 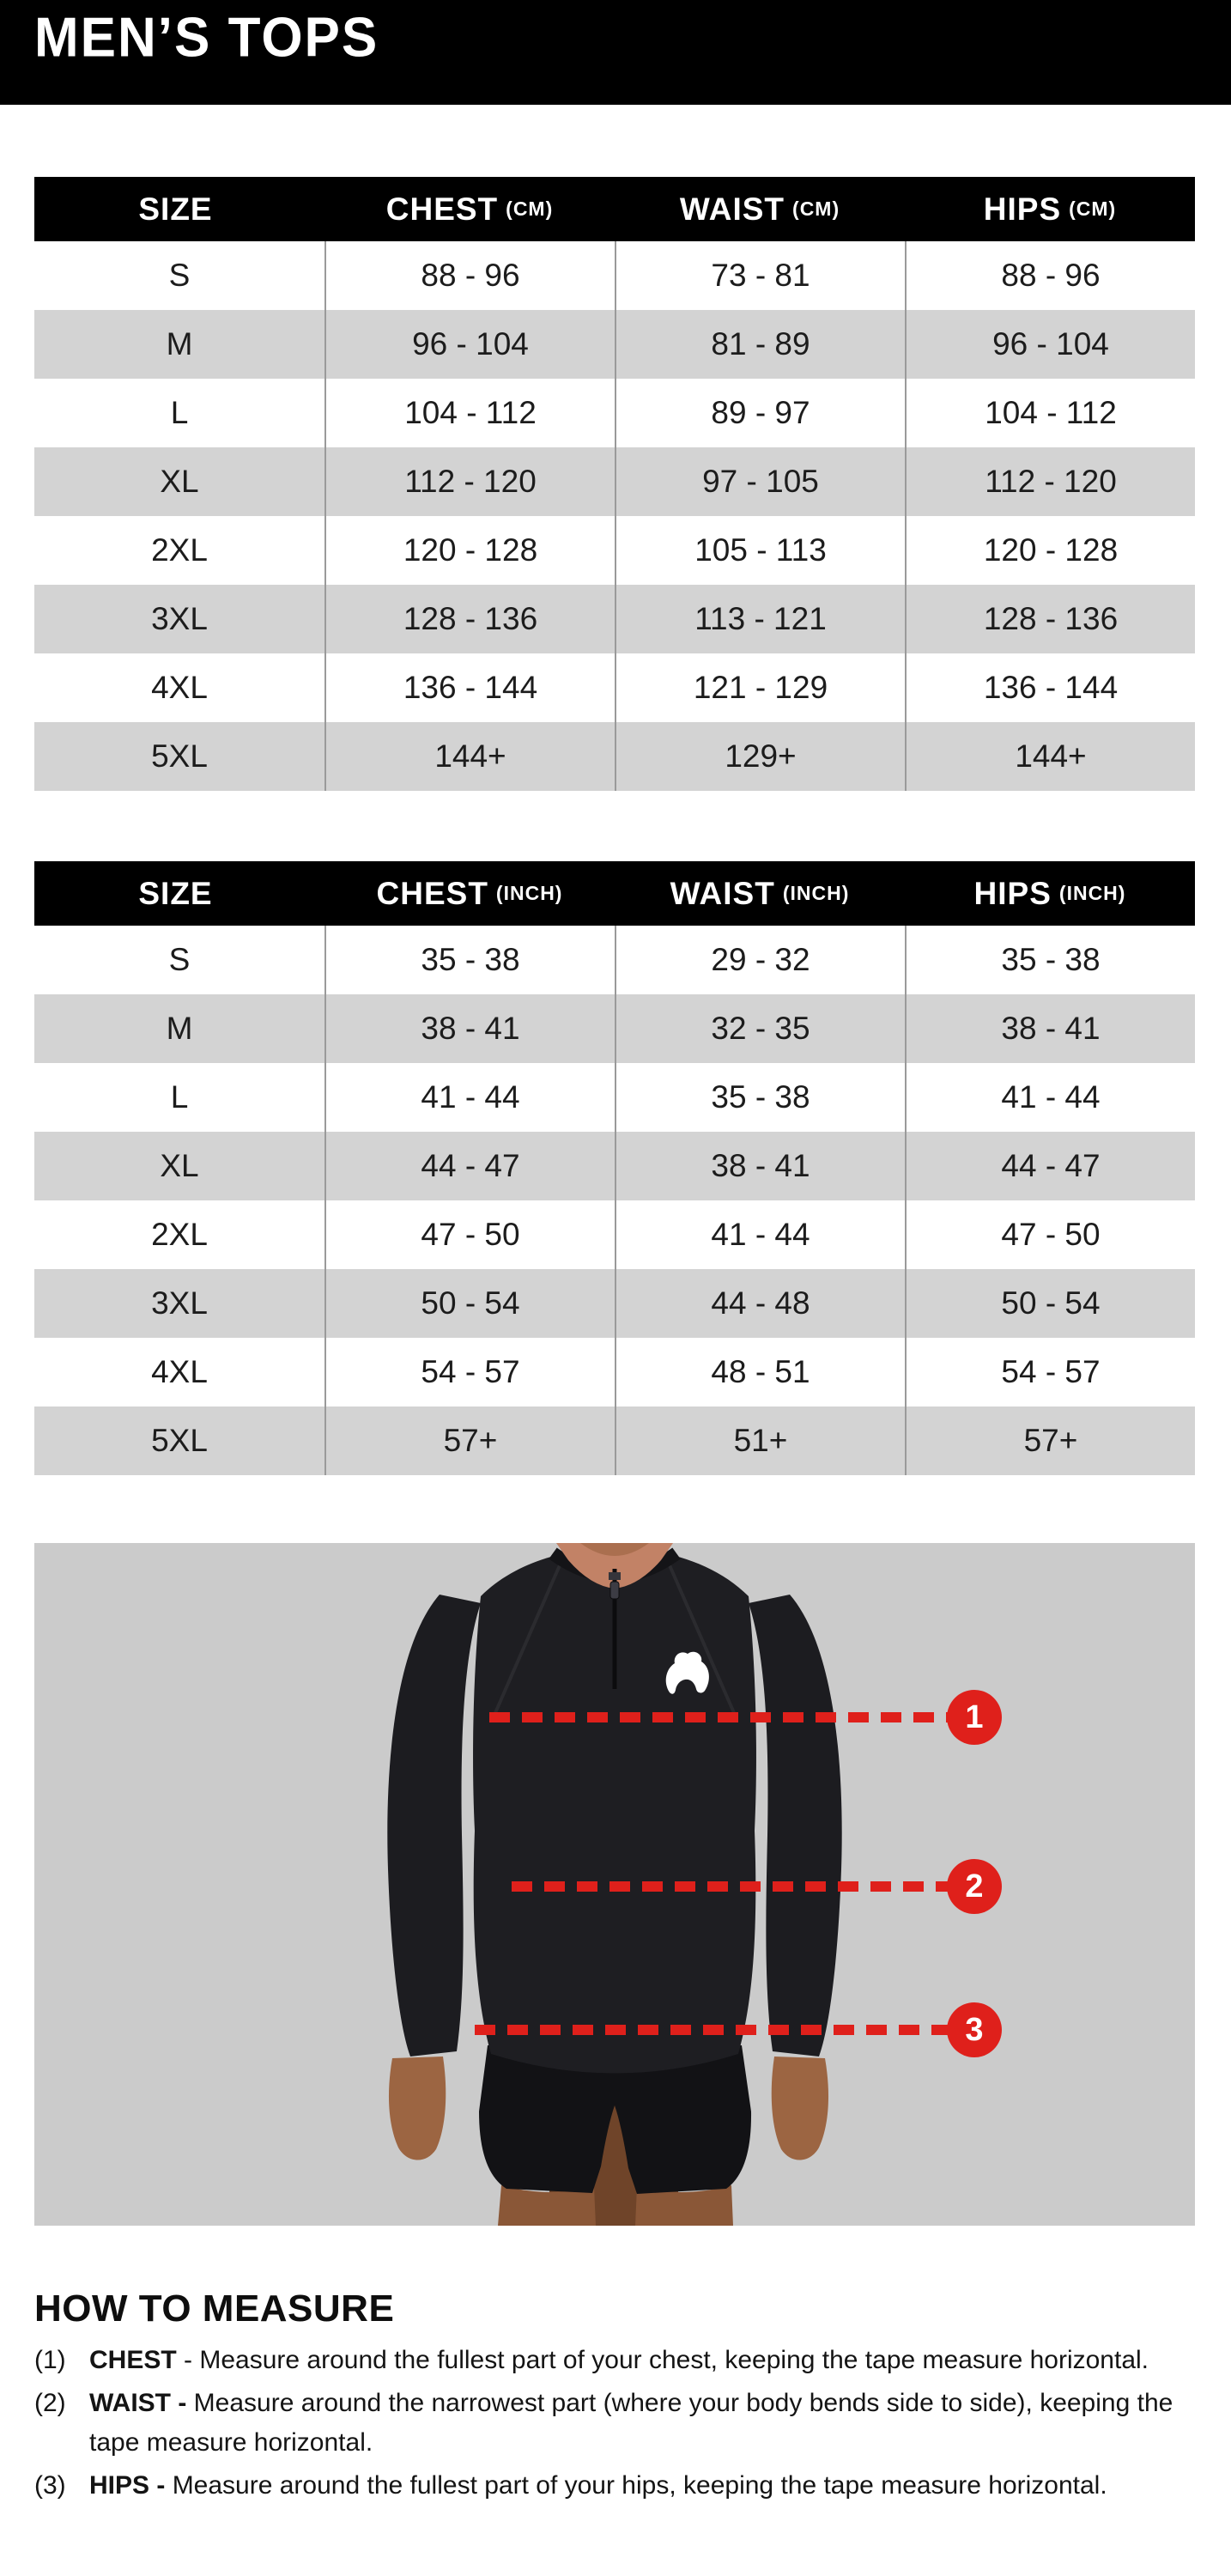 I want to click on hips-cell: 136 - 144, so click(x=1050, y=687).